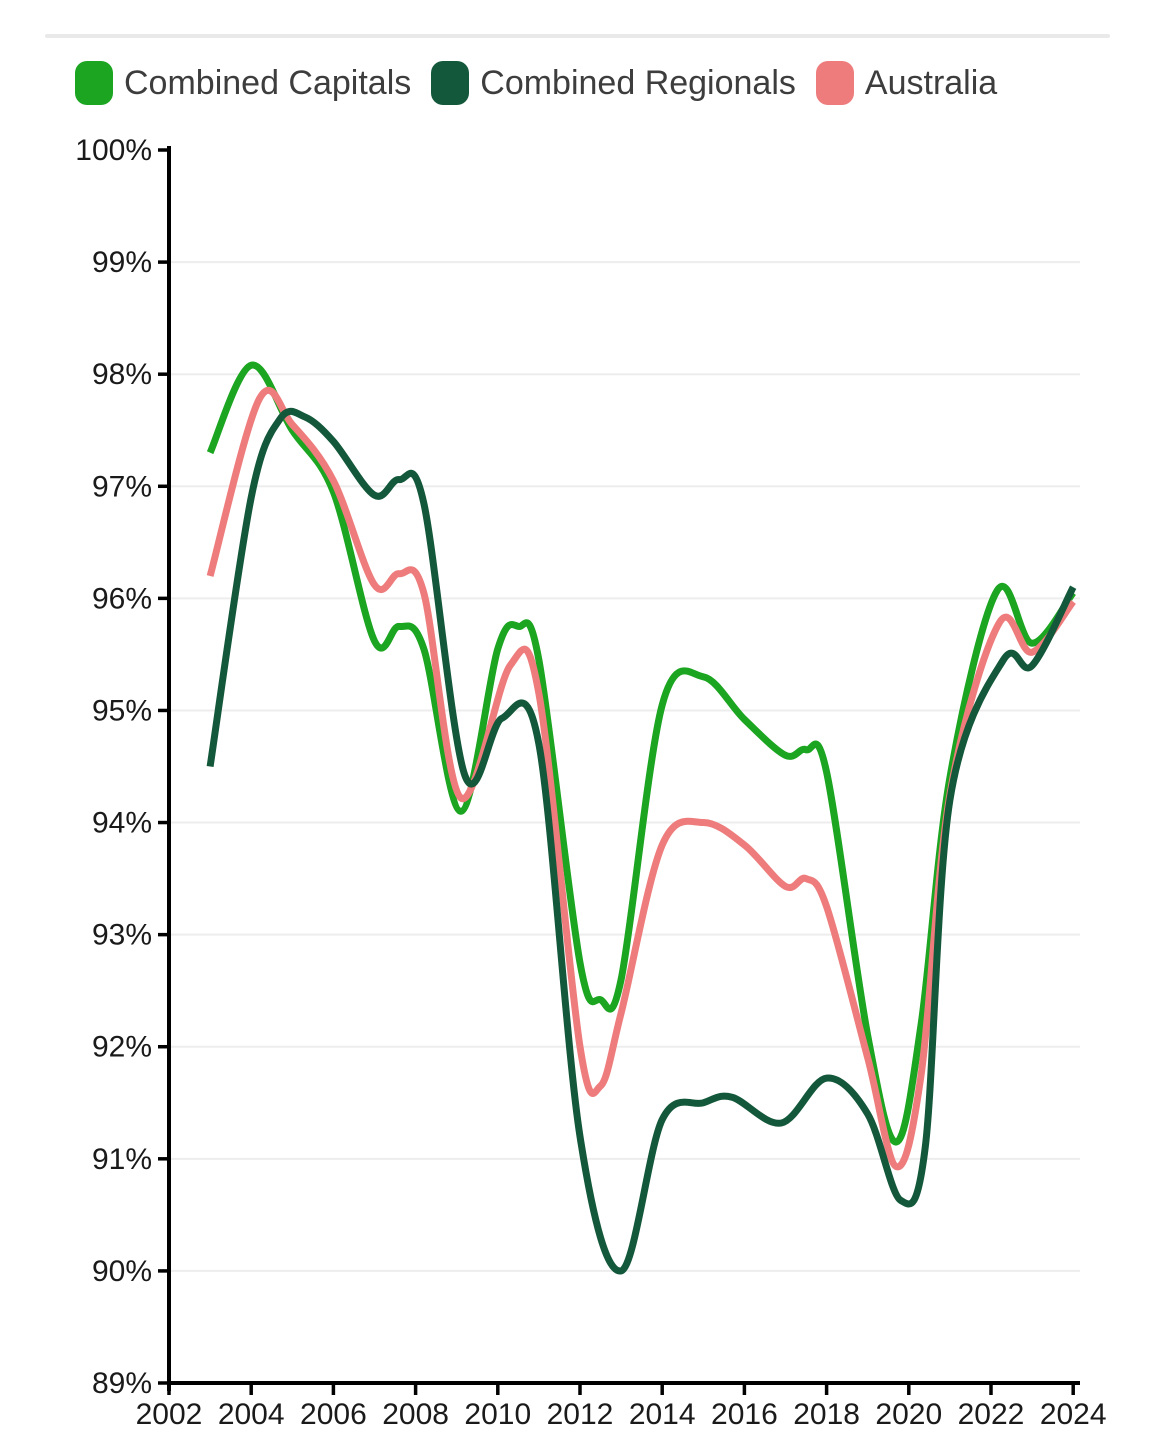  Describe the element at coordinates (662, 1414) in the screenshot. I see `x-tick-label: 2014` at that location.